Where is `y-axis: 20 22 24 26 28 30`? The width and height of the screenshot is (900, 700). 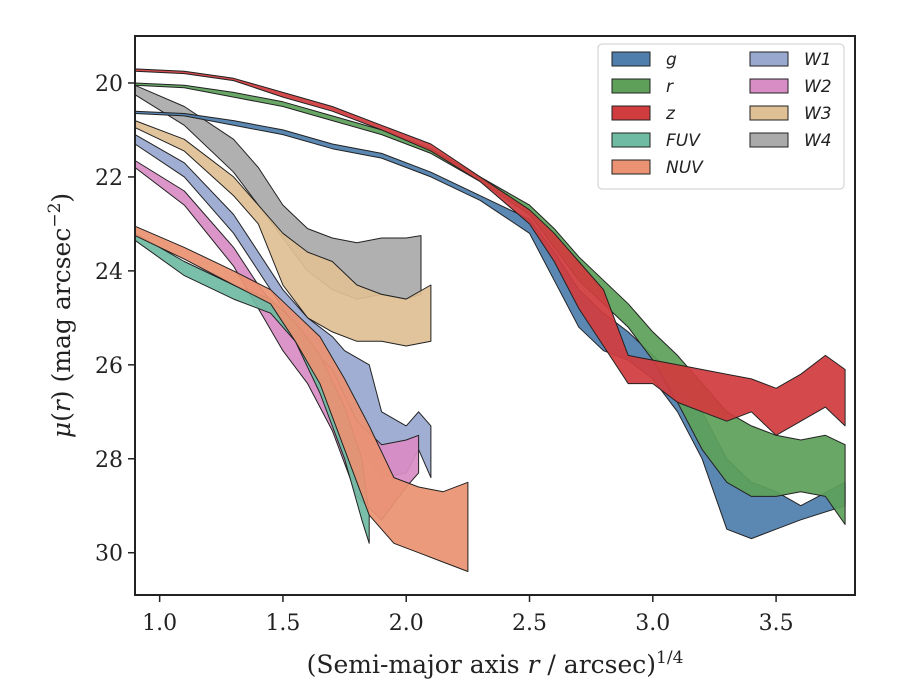
y-axis: 20 22 24 26 28 30 is located at coordinates (115, 319).